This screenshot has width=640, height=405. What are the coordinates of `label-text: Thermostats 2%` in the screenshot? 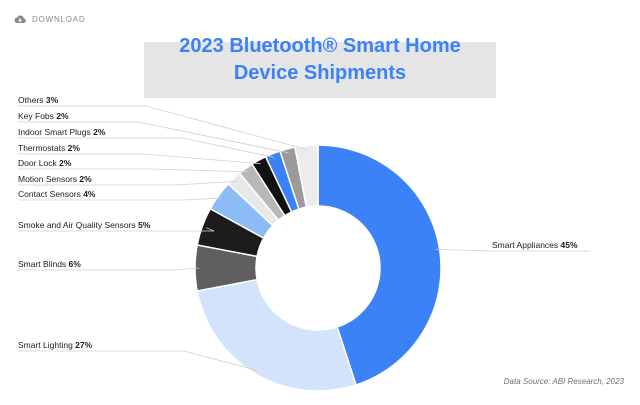 It's located at (49, 148).